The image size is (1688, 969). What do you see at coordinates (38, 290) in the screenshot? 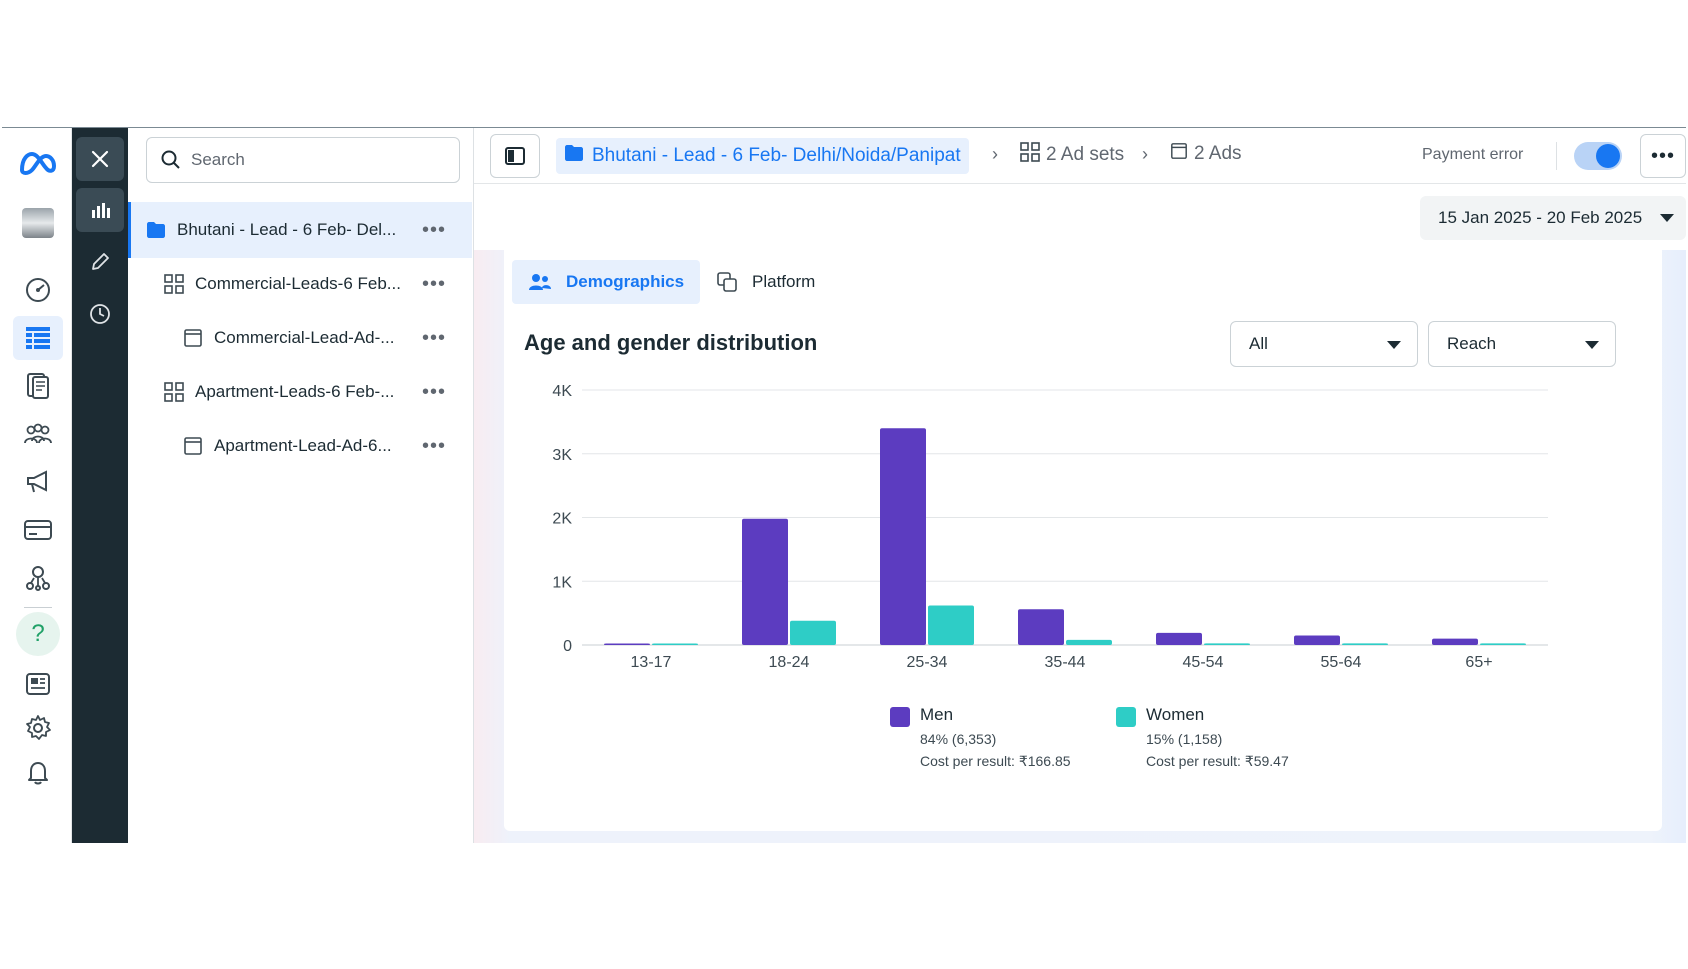
I see `dashboard-gauge-icon` at bounding box center [38, 290].